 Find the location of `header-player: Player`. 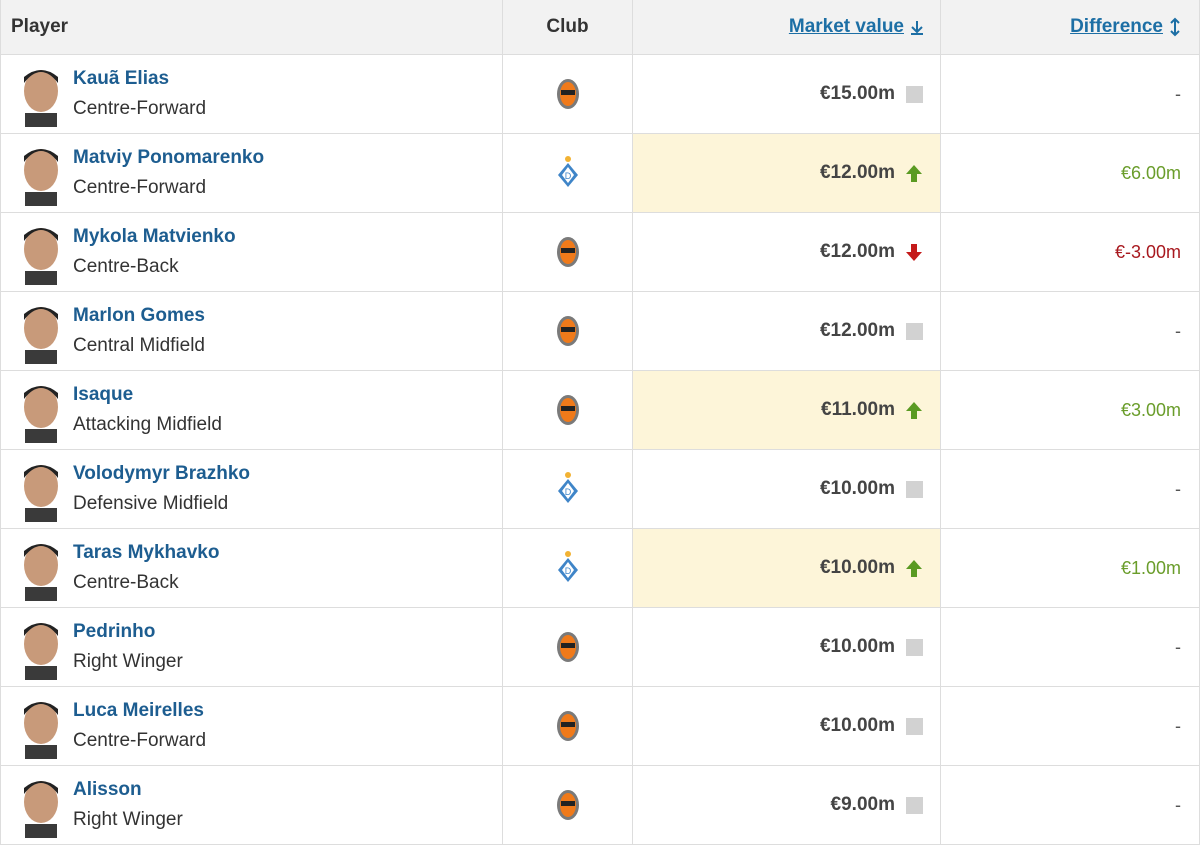

header-player: Player is located at coordinates (251, 27).